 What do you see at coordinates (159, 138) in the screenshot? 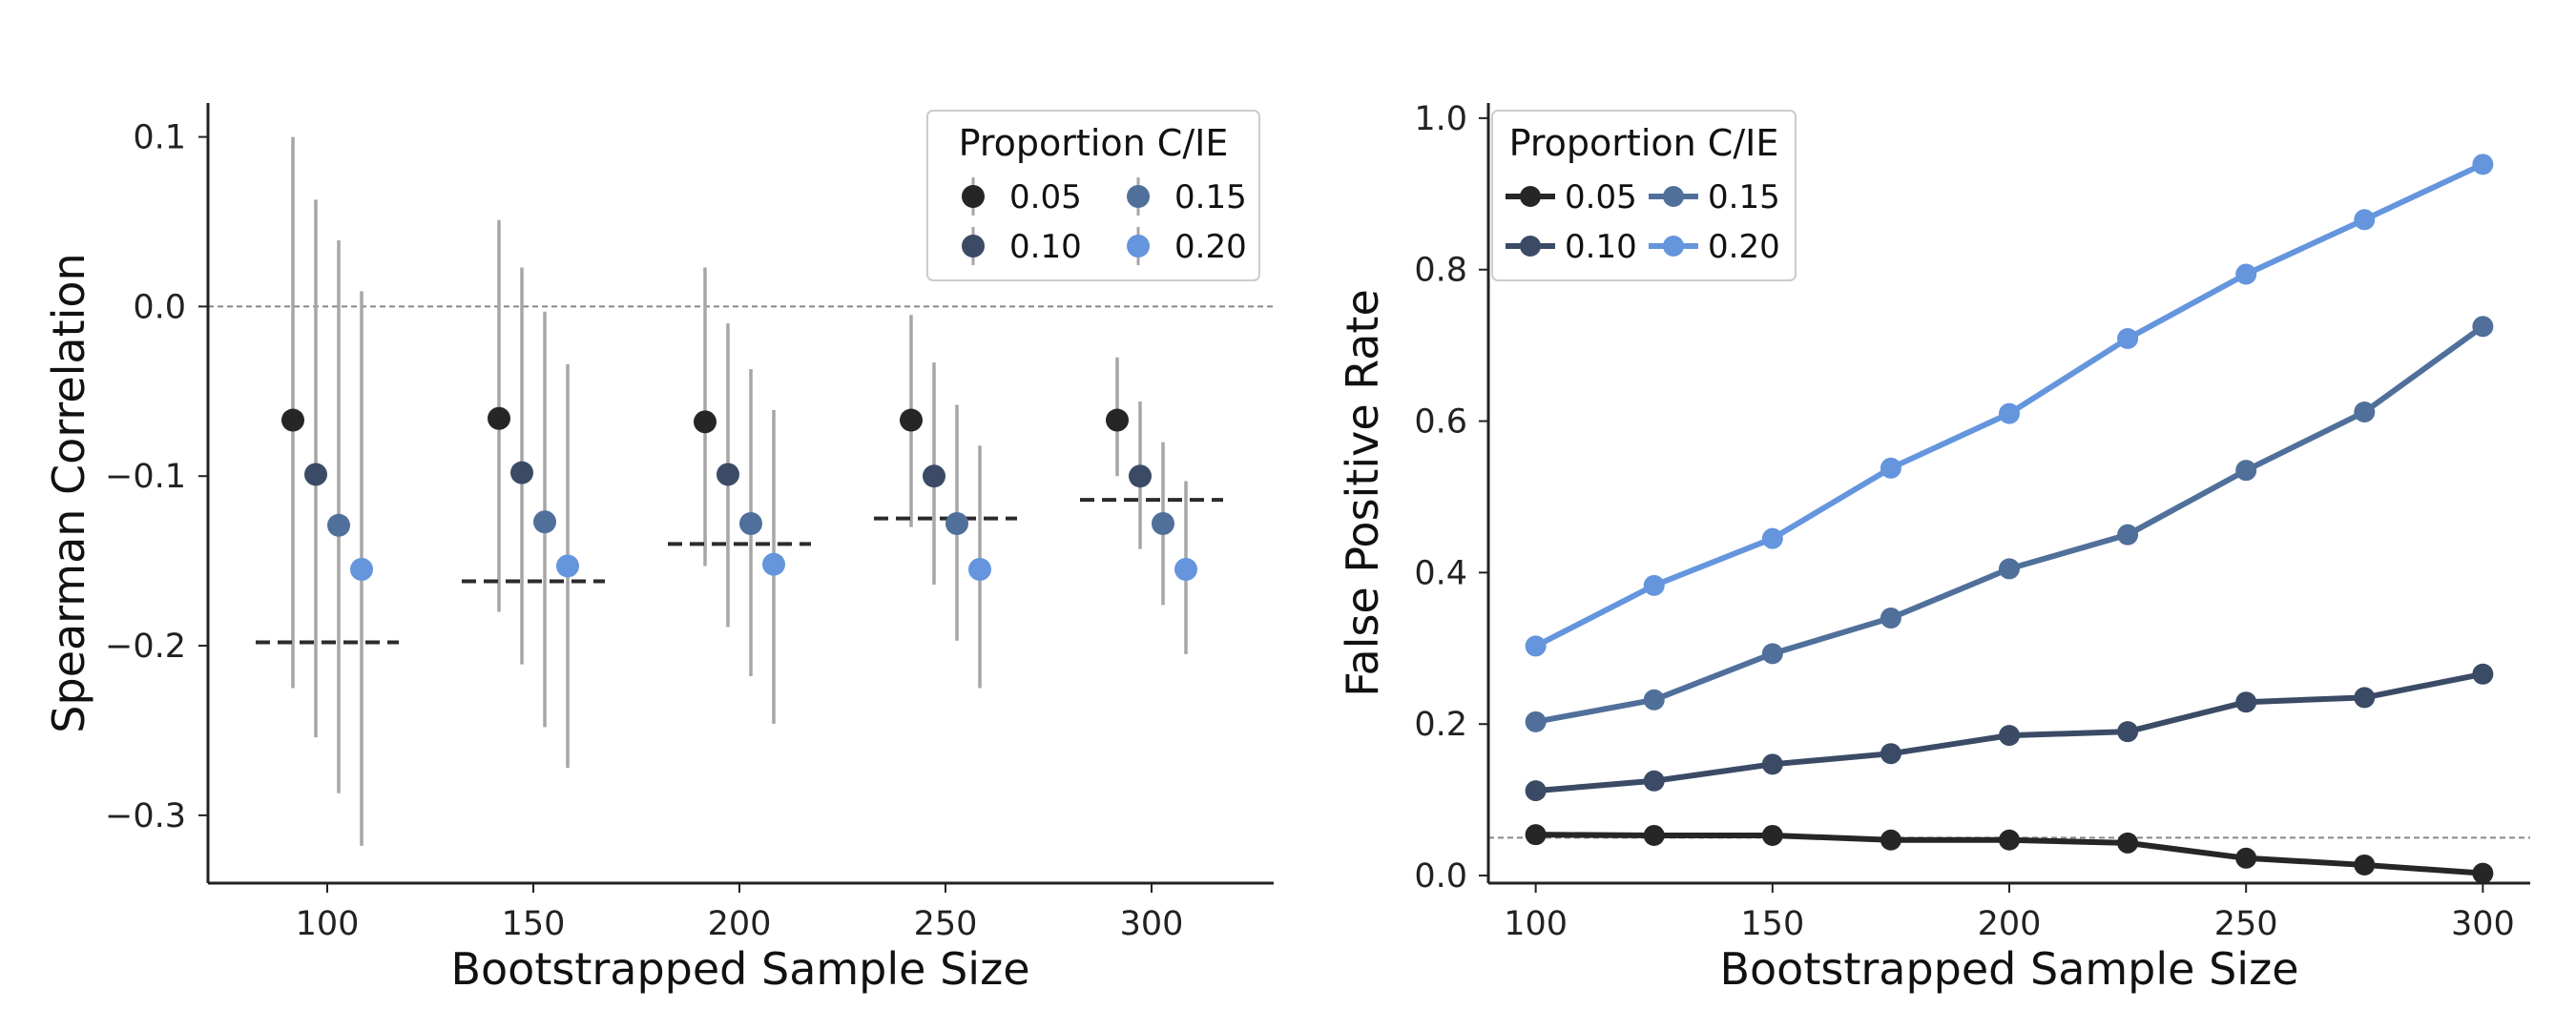
I see `left-y-tick-label: 0.1` at bounding box center [159, 138].